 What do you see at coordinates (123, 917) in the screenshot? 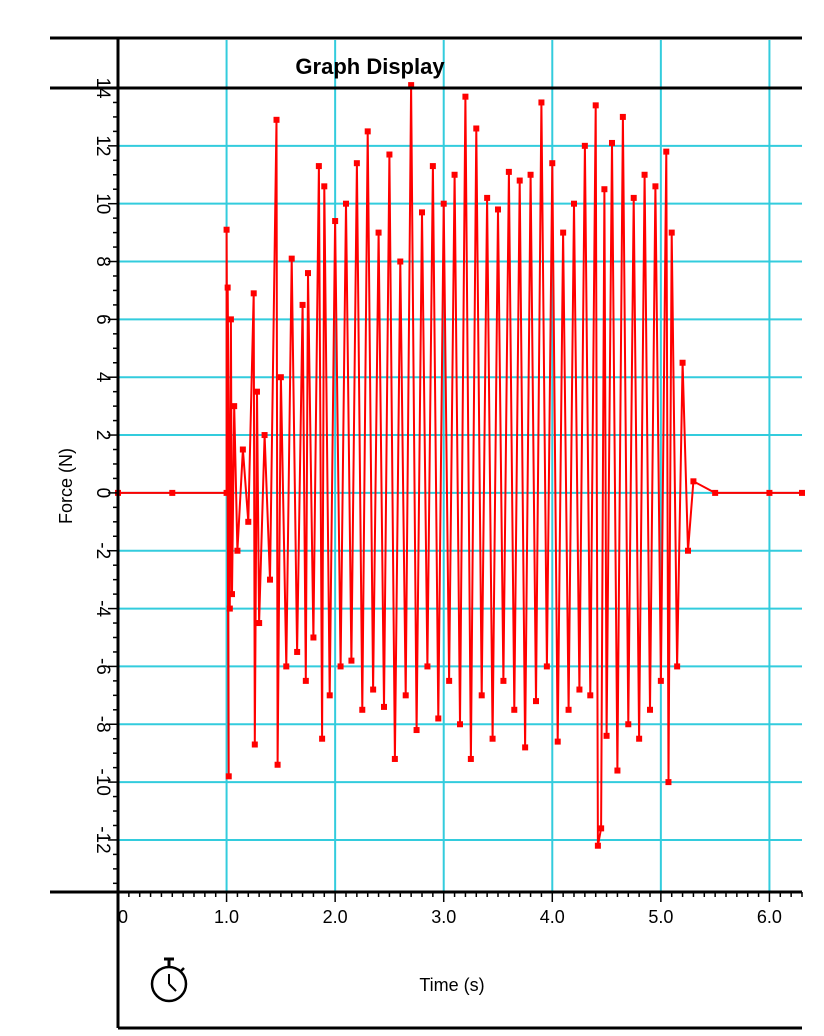
I see `x-tick-label-0: 0` at bounding box center [123, 917].